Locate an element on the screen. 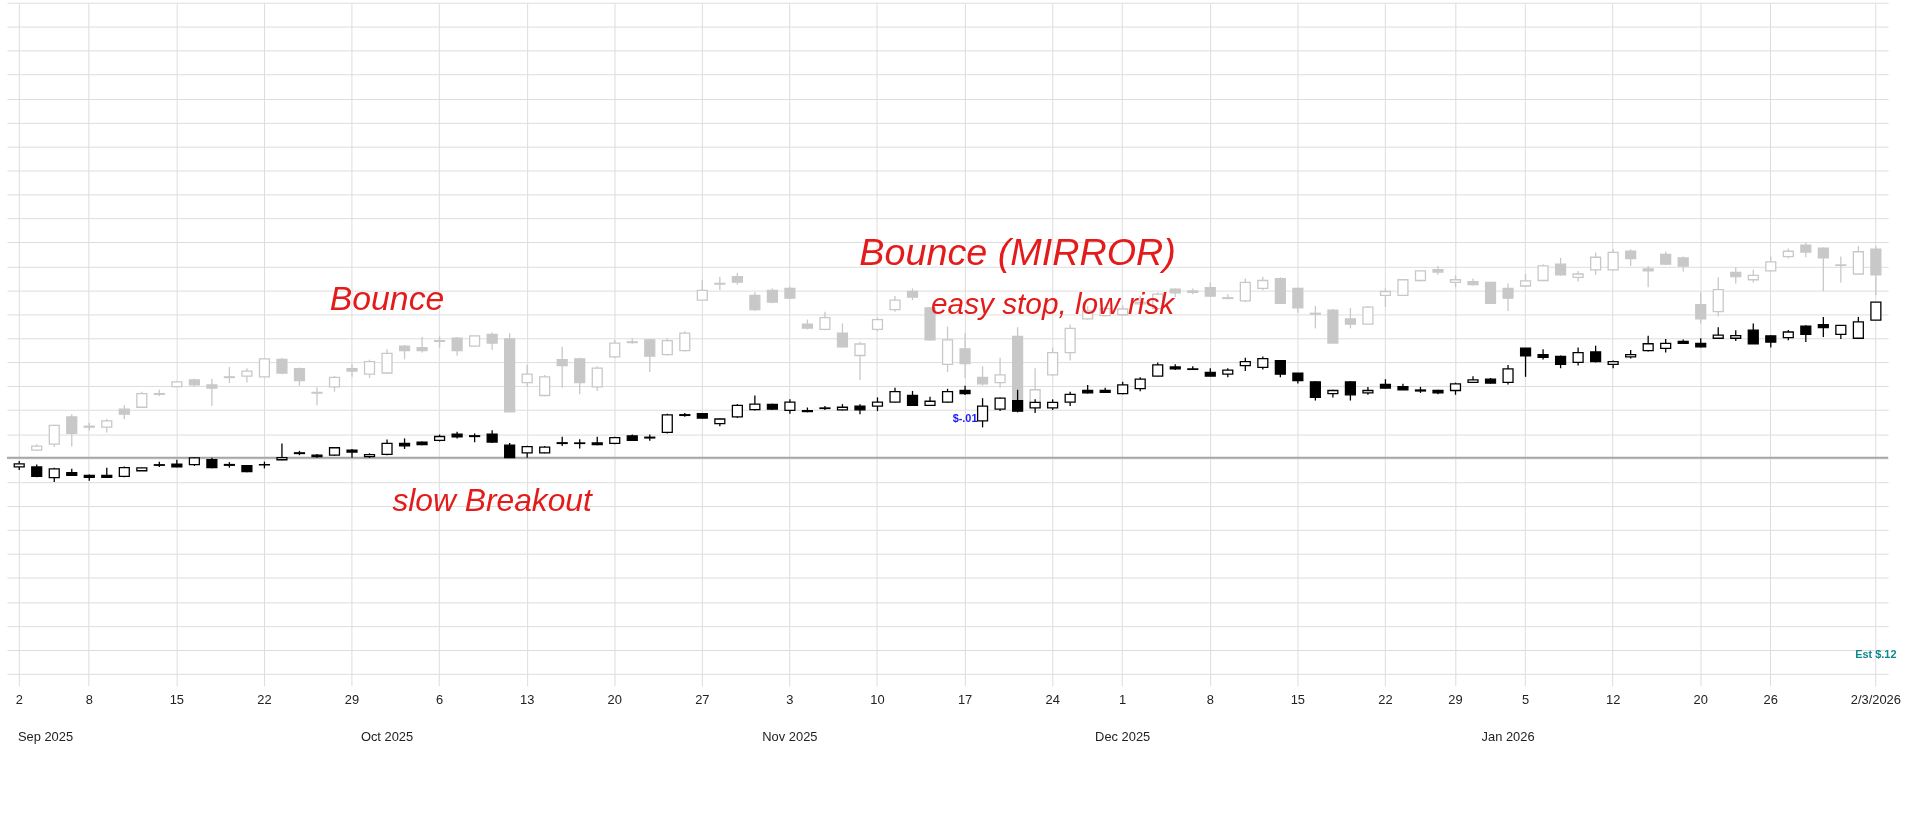 This screenshot has height=827, width=1907. x-tick-label: 1 is located at coordinates (1123, 700).